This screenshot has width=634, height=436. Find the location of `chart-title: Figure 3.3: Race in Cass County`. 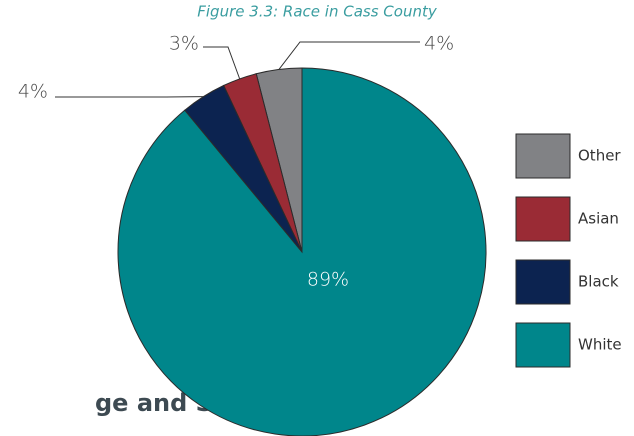

chart-title: Figure 3.3: Race in Cass County is located at coordinates (317, 12).